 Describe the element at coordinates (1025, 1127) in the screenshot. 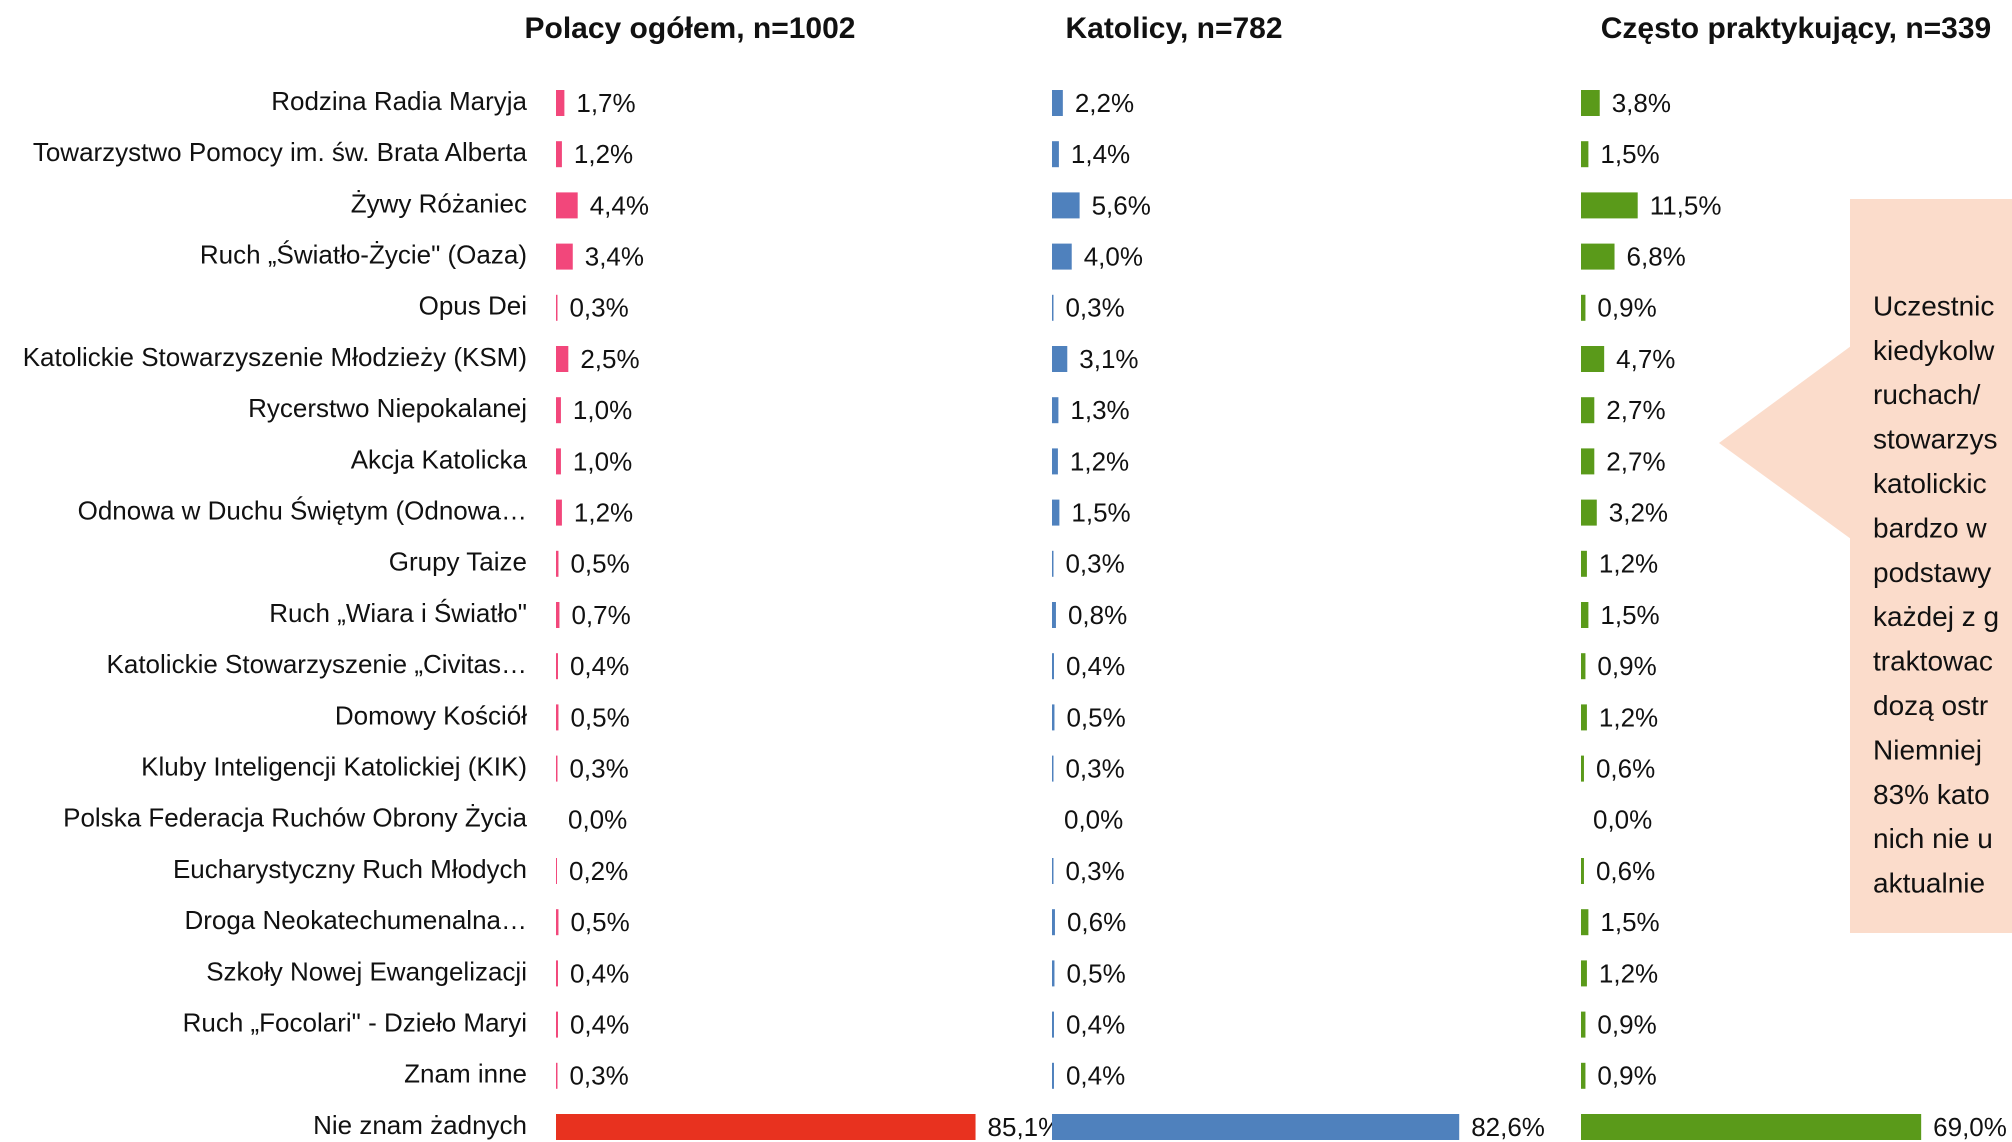

I see `value-label: 85,1%` at that location.